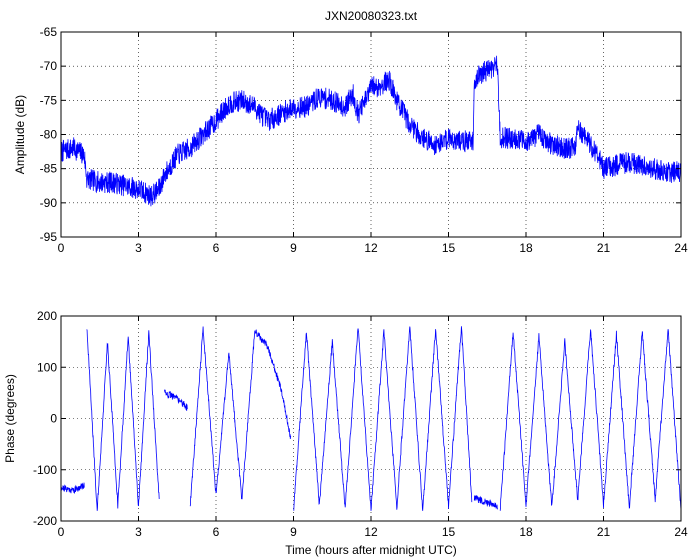 The height and width of the screenshot is (560, 693). I want to click on amplitude-chart-title: JXN20080323.txt, so click(371, 16).